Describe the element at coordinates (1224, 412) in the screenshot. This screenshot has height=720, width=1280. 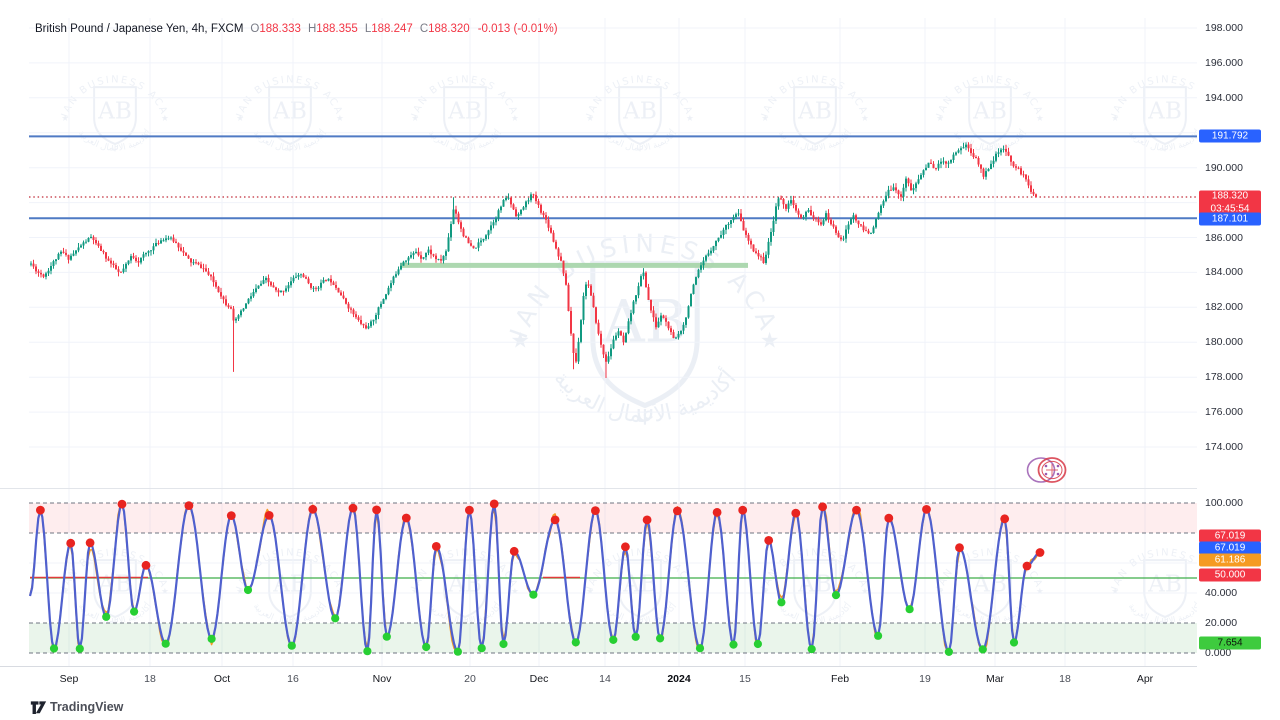
I see `price-tick-label: 176.000` at that location.